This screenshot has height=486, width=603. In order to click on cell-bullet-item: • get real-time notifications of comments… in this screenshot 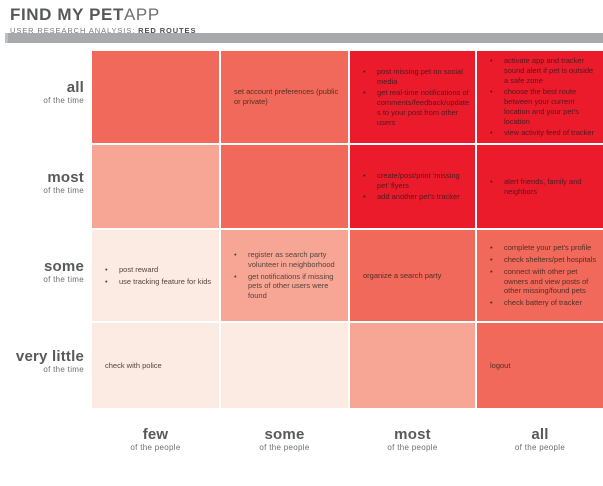, I will do `click(416, 107)`.